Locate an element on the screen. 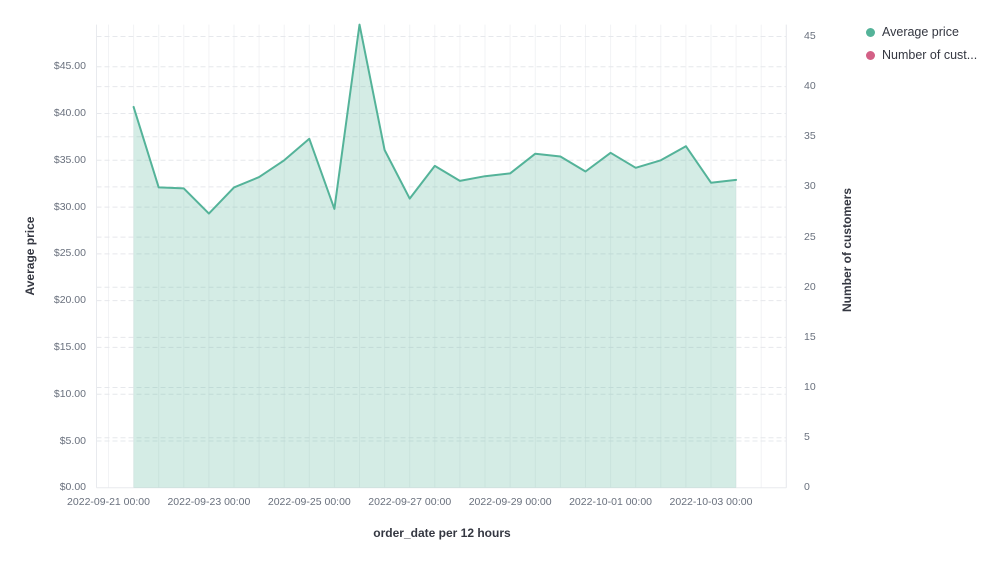 The height and width of the screenshot is (564, 1008). x-tick-label: 2022-10-01 00:00 is located at coordinates (610, 502).